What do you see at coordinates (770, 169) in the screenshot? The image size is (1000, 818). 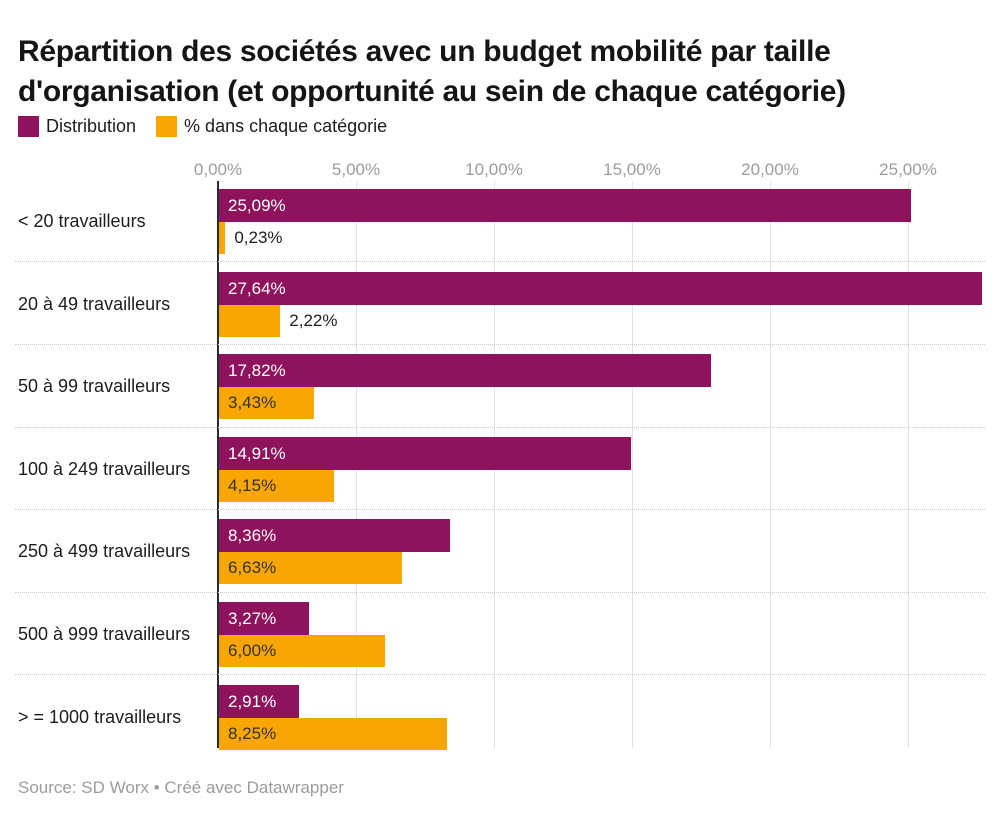 I see `x-tick-label: 20,00%` at bounding box center [770, 169].